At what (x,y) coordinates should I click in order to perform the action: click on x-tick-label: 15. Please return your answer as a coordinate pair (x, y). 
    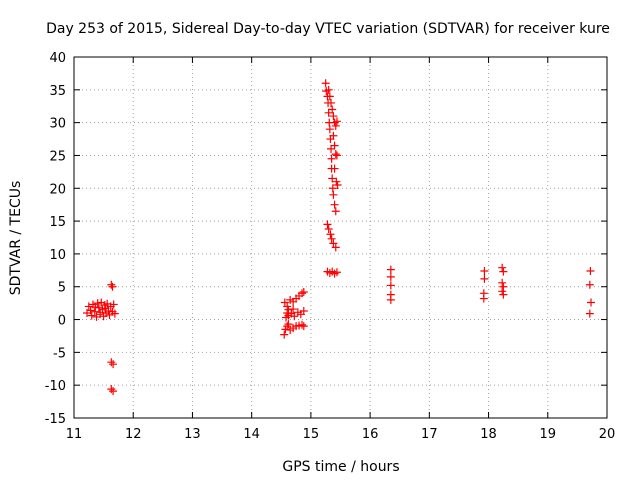
    Looking at the image, I should click on (311, 434).